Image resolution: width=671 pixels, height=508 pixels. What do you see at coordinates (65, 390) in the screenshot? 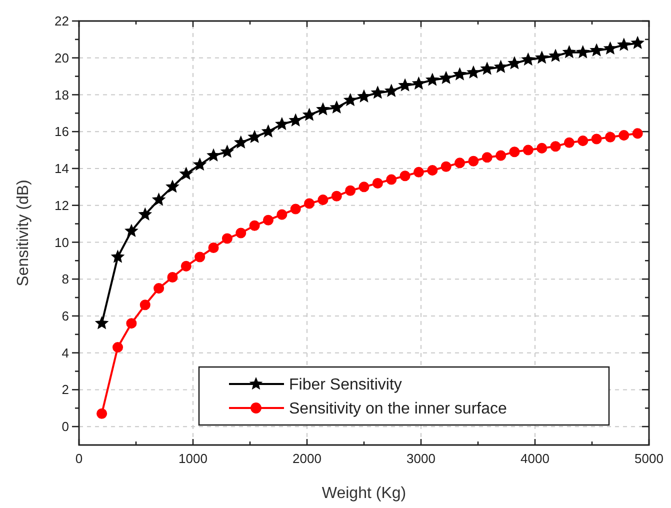
I see `y-tick-label: 2` at bounding box center [65, 390].